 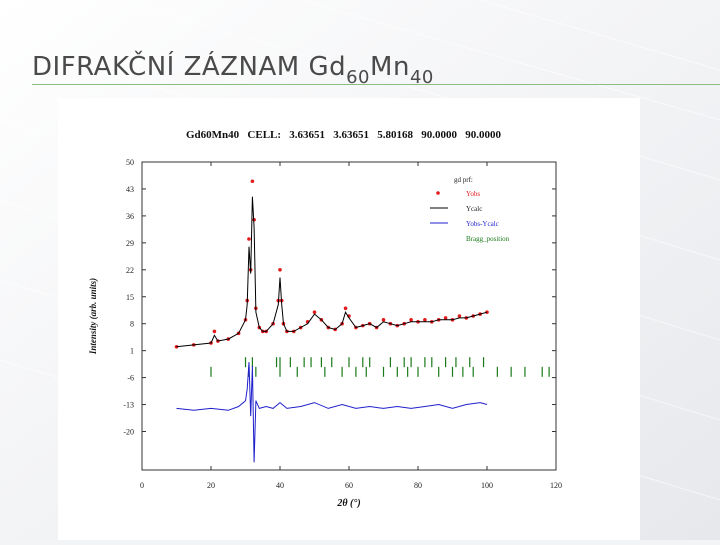 I want to click on x-tick-label: 0, so click(x=142, y=485).